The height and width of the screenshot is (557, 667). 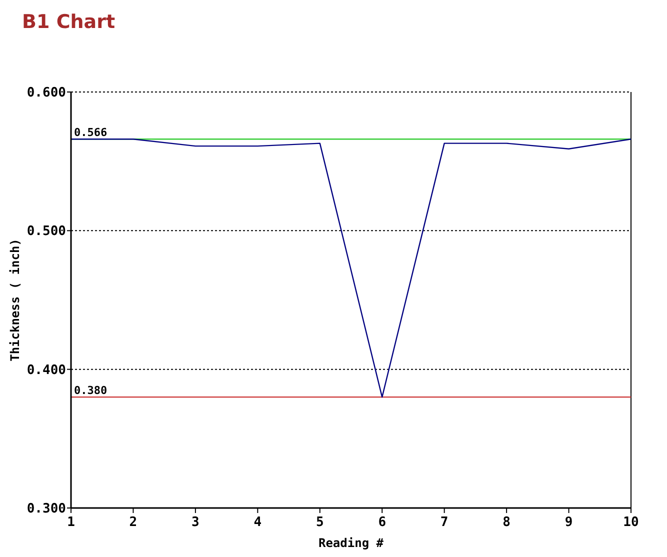 I want to click on x-tick-label: 8, so click(x=506, y=522).